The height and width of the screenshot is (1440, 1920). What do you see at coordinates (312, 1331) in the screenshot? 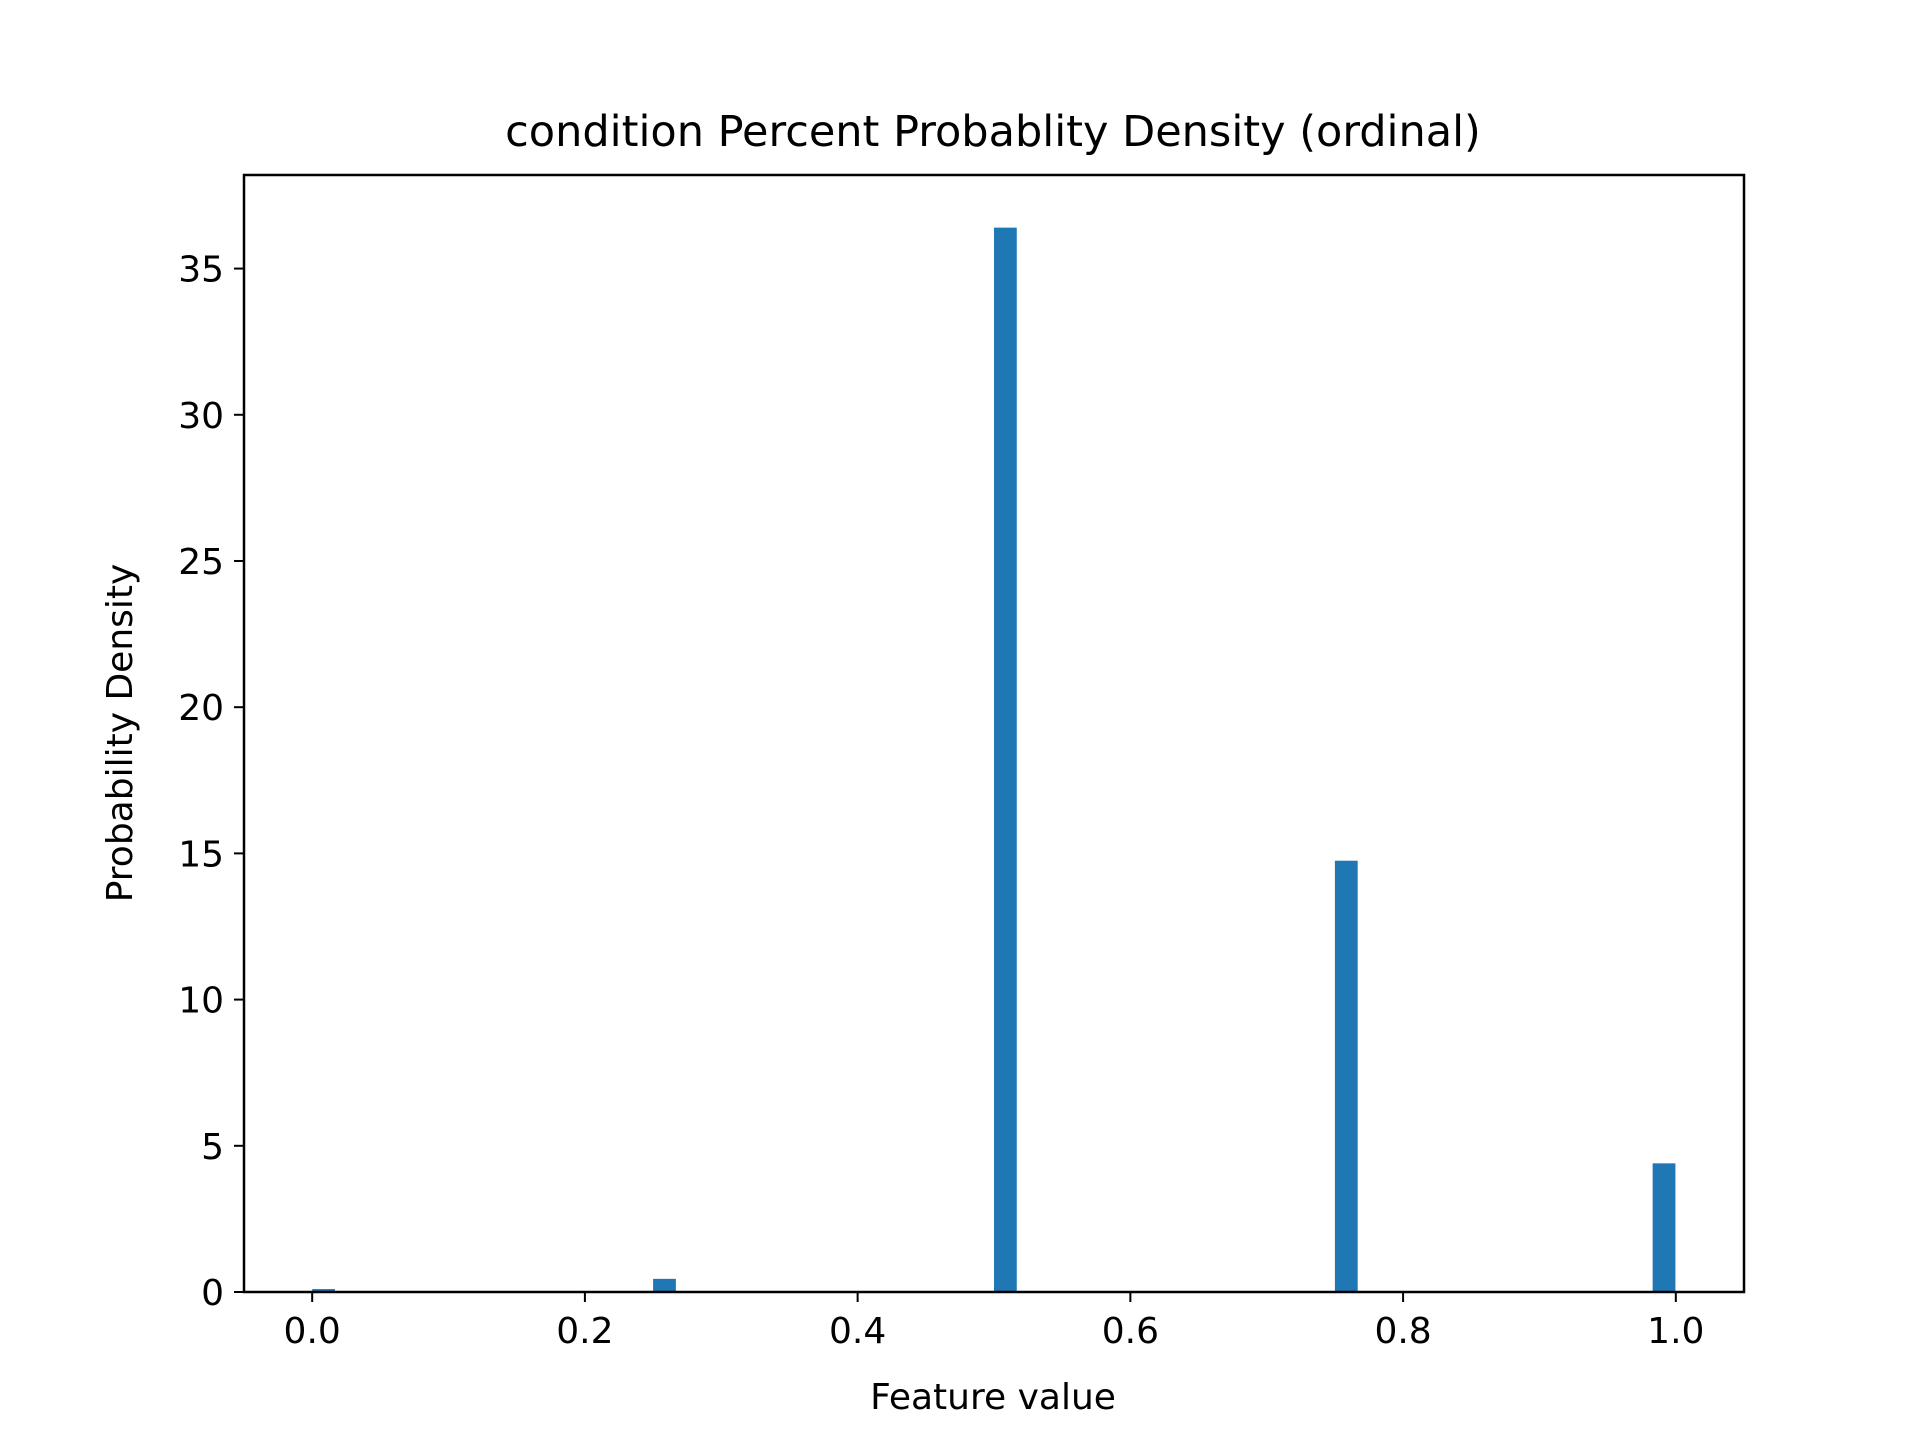
I see `x-tick-label-0: 0.0` at bounding box center [312, 1331].